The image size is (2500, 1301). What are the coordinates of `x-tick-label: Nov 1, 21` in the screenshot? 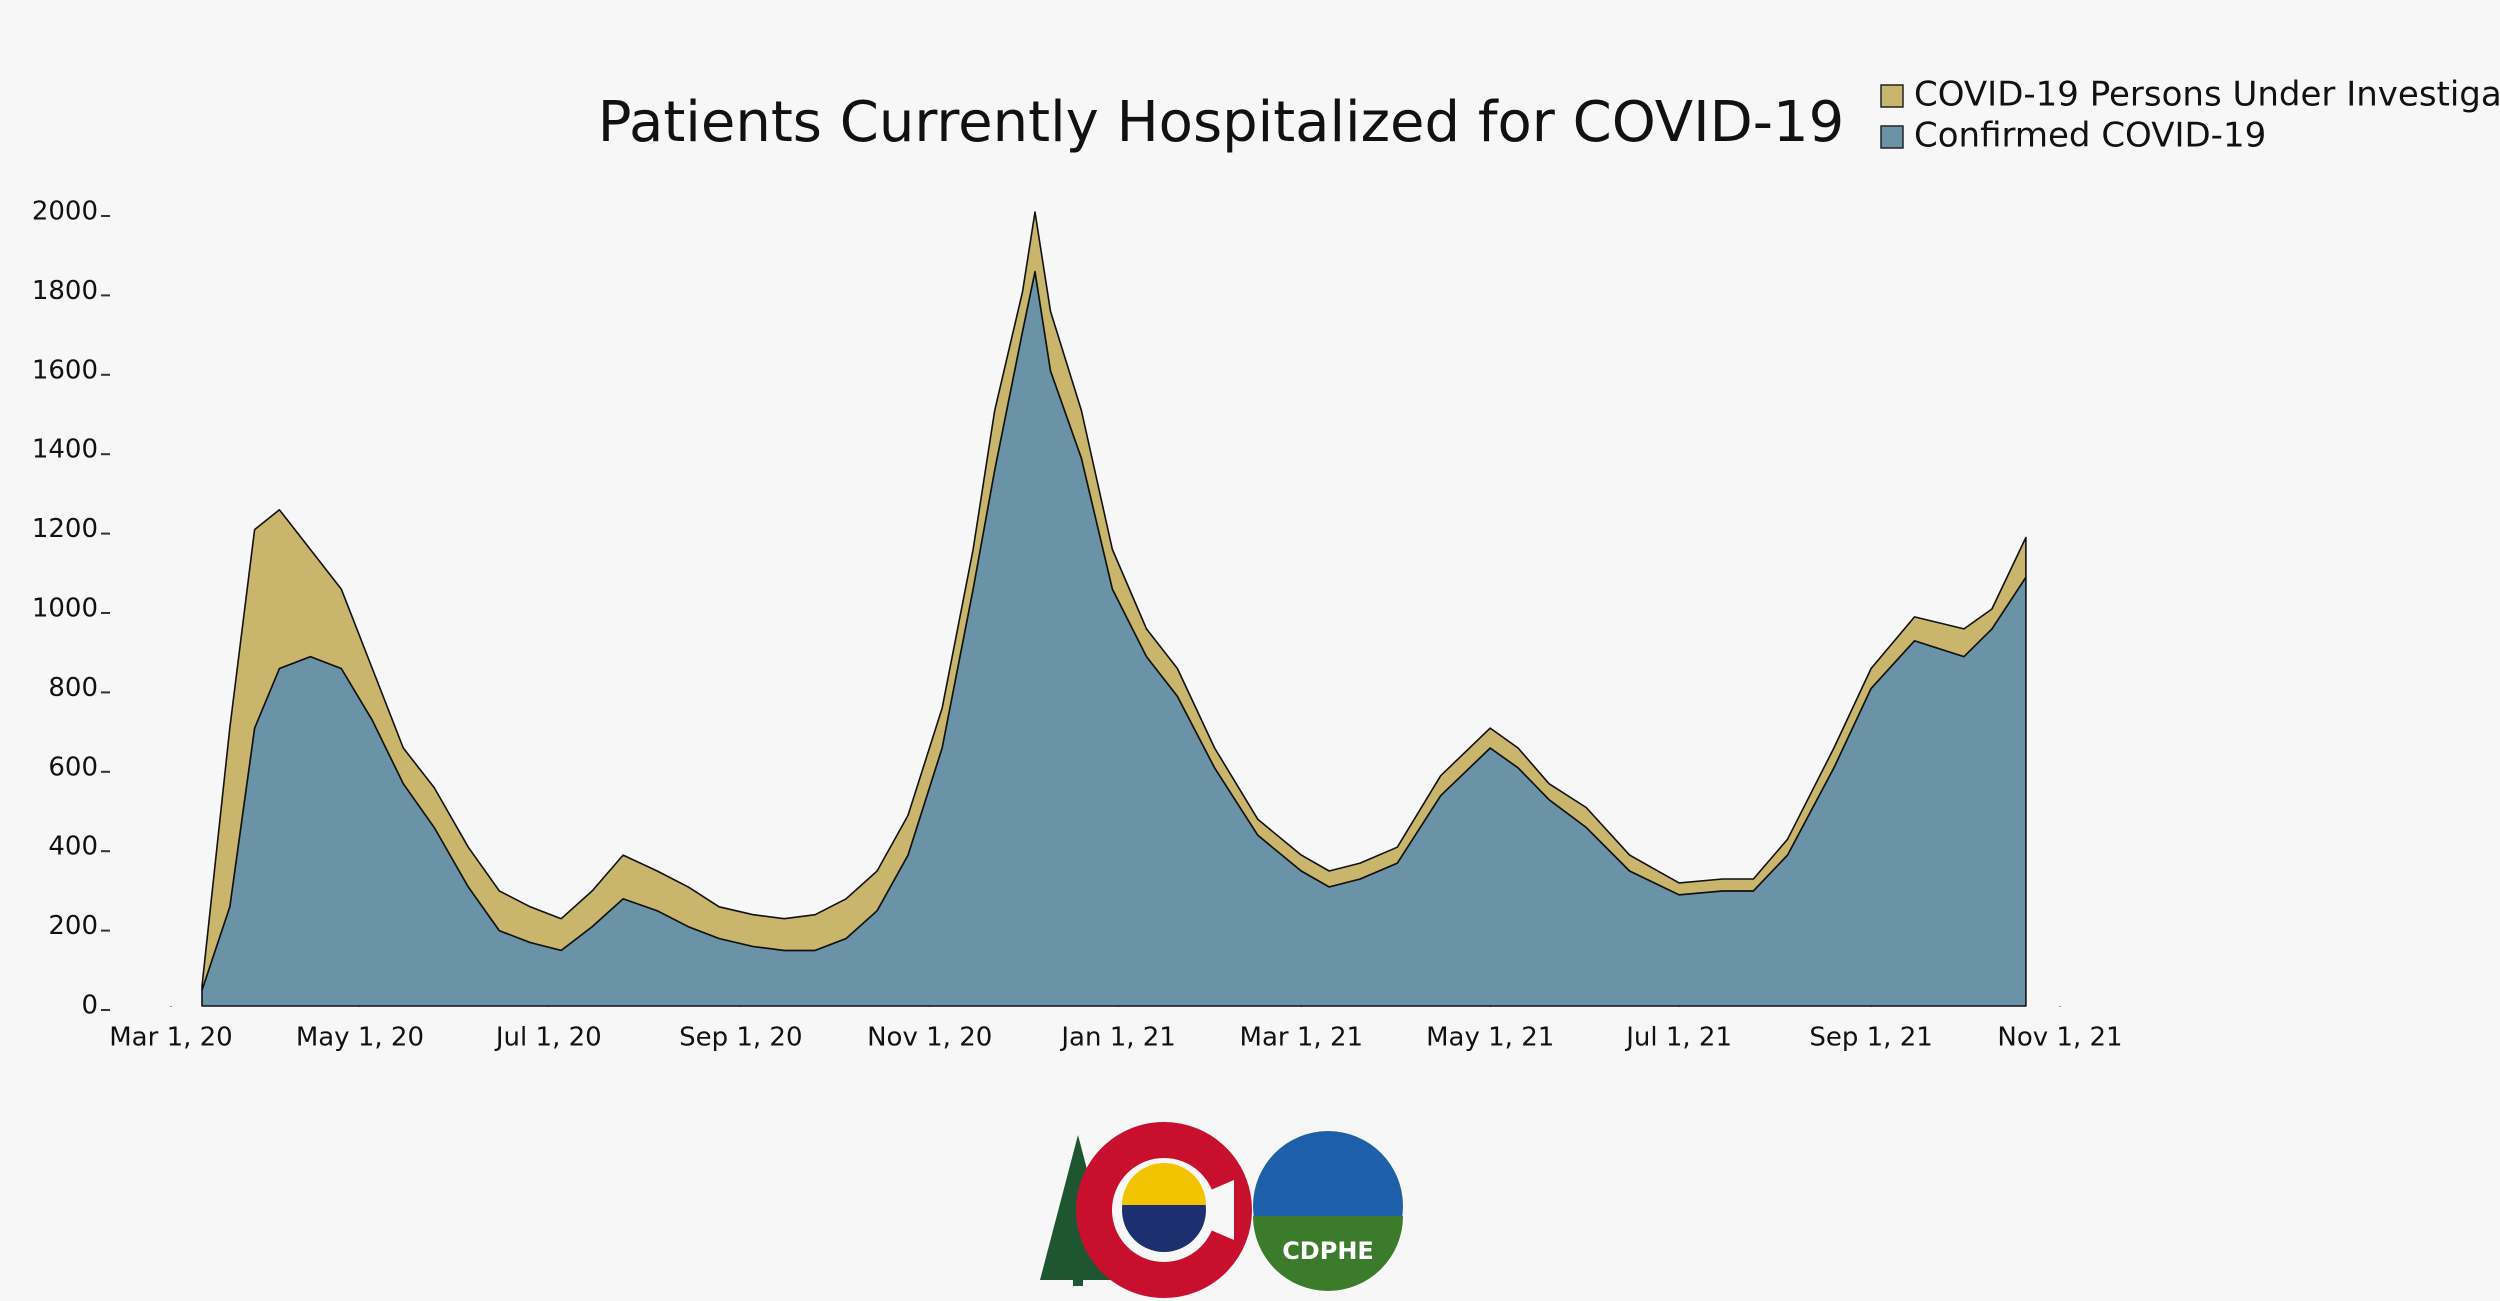 It's located at (2059, 1038).